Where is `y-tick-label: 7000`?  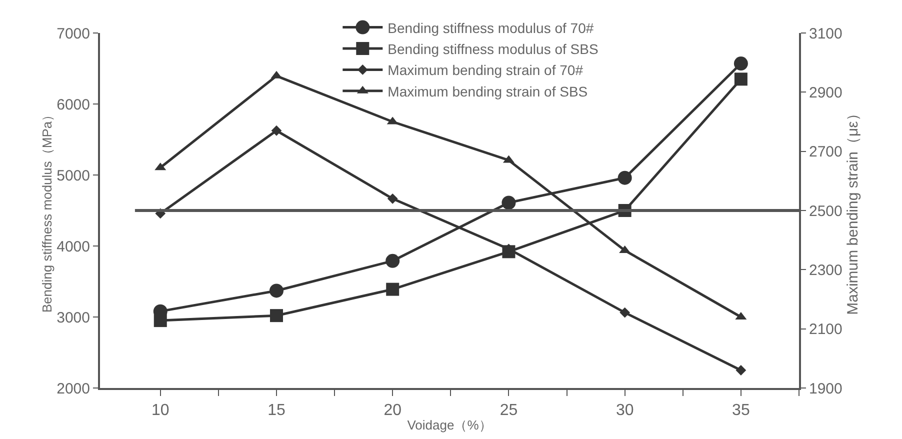 y-tick-label: 7000 is located at coordinates (73, 33).